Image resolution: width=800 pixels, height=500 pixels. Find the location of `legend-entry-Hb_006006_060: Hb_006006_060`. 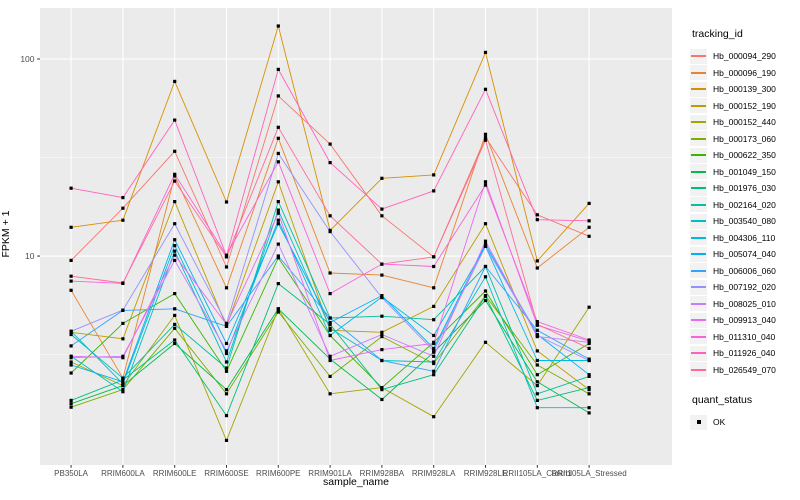

legend-entry-Hb_006006_060: Hb_006006_060 is located at coordinates (745, 271).